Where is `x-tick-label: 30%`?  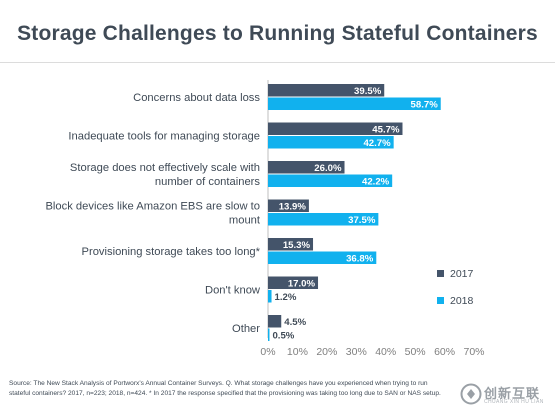
x-tick-label: 30% is located at coordinates (356, 352).